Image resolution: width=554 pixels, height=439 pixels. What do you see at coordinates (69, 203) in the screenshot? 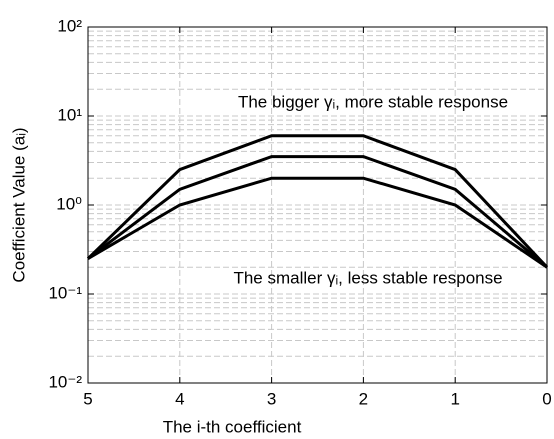
I see `y-tick-label: 10⁰` at bounding box center [69, 203].